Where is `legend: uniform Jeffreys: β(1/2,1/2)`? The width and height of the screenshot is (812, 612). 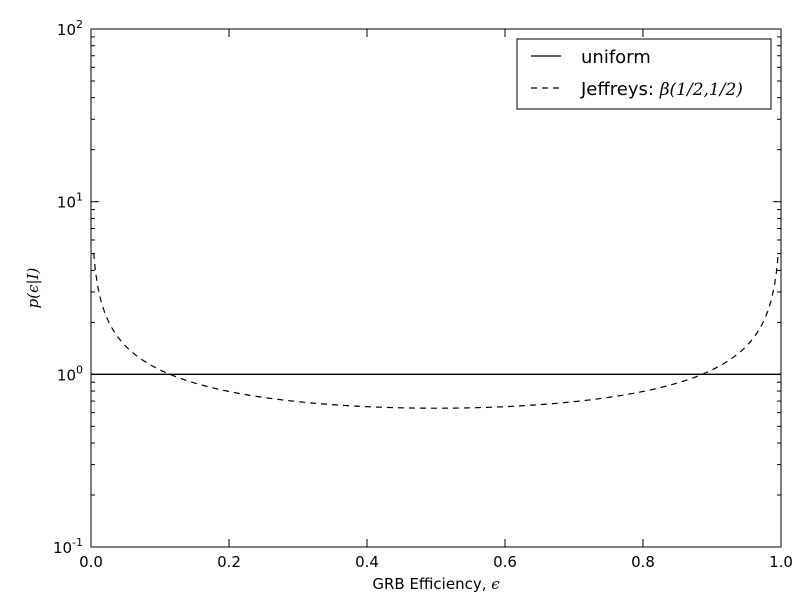 legend: uniform Jeffreys: β(1/2,1/2) is located at coordinates (644, 74).